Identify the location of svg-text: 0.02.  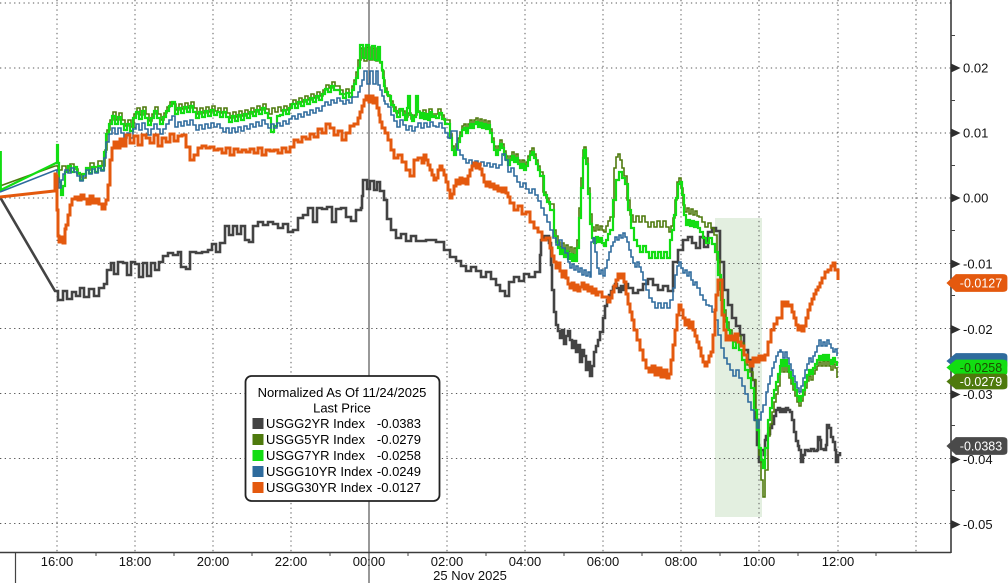
(975, 68).